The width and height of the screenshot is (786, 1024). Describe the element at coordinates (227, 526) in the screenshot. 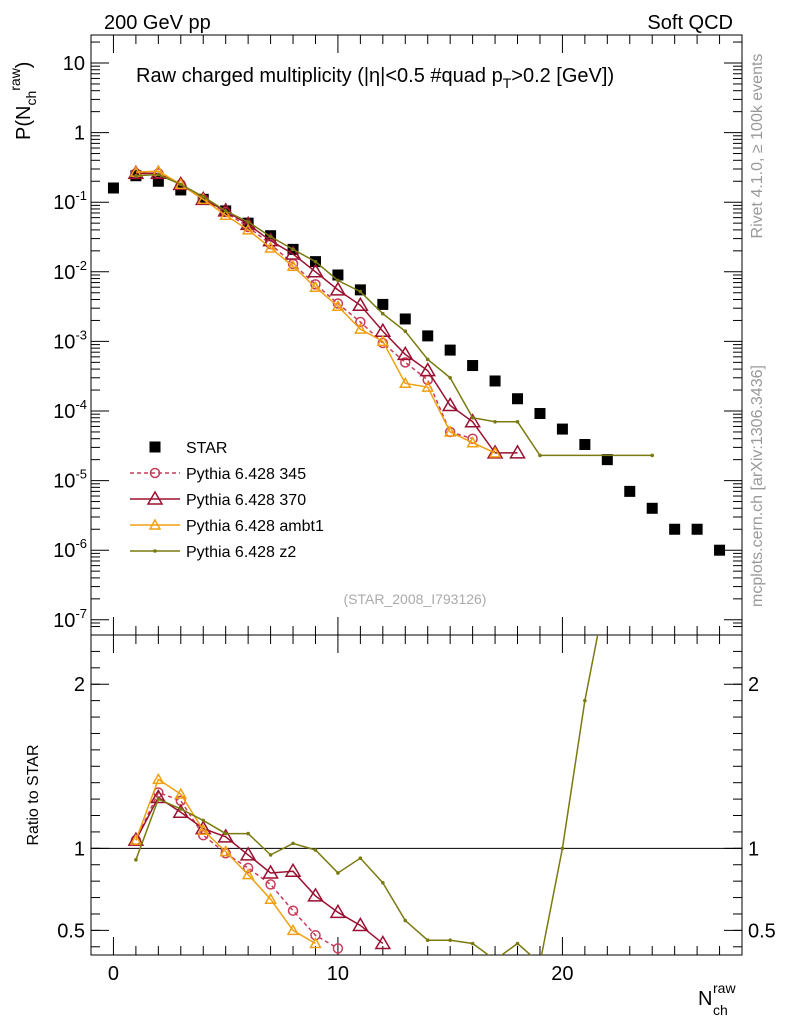

I see `legend-entry: Pythia 6.428 ambt1` at that location.